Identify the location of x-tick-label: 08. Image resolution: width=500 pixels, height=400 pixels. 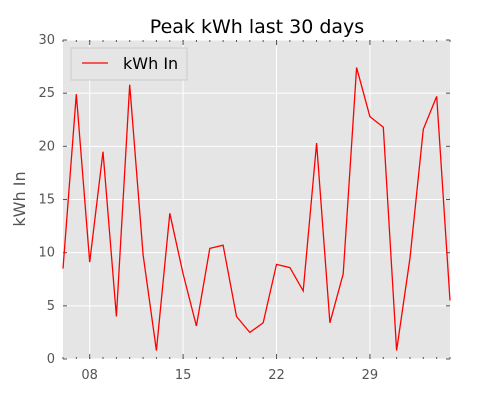
(89, 375).